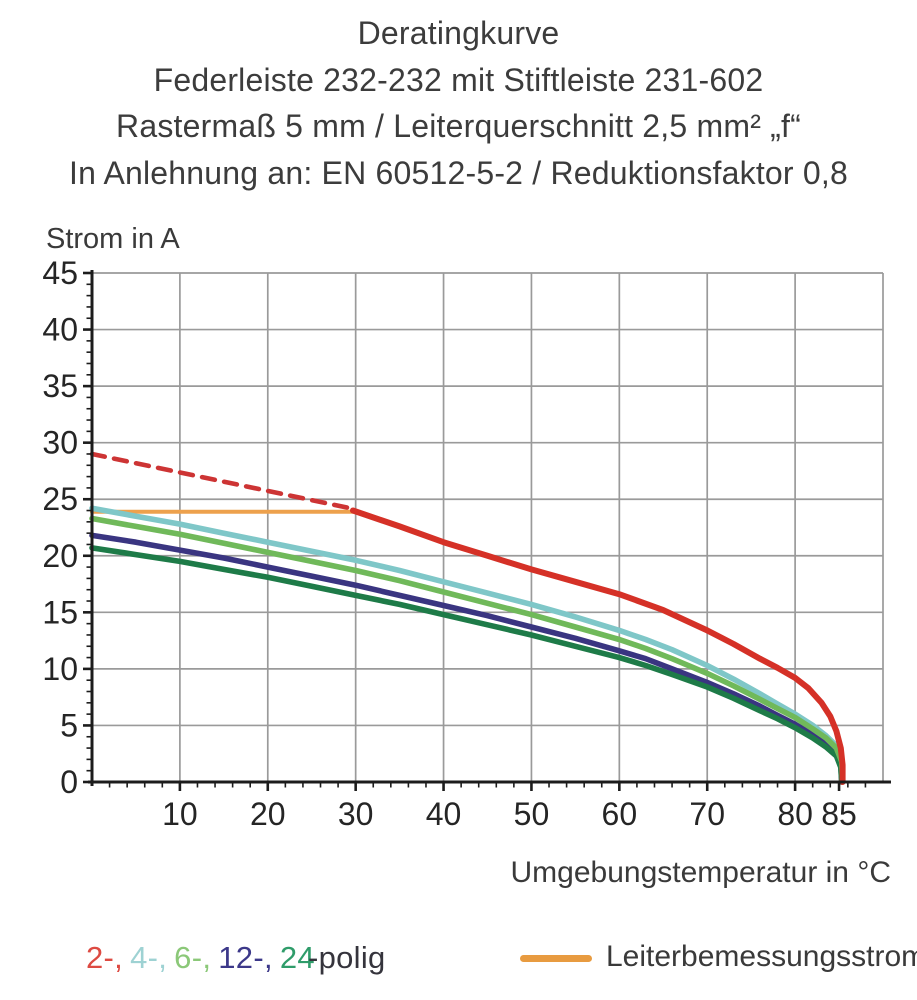  I want to click on x-tick-label: 40, so click(444, 814).